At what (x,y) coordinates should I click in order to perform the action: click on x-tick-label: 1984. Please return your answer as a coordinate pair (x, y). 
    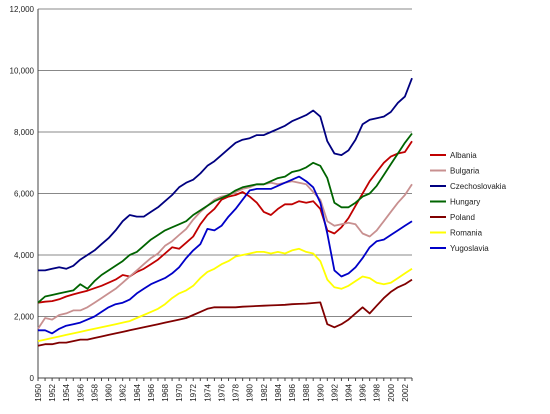
    Looking at the image, I should click on (278, 392).